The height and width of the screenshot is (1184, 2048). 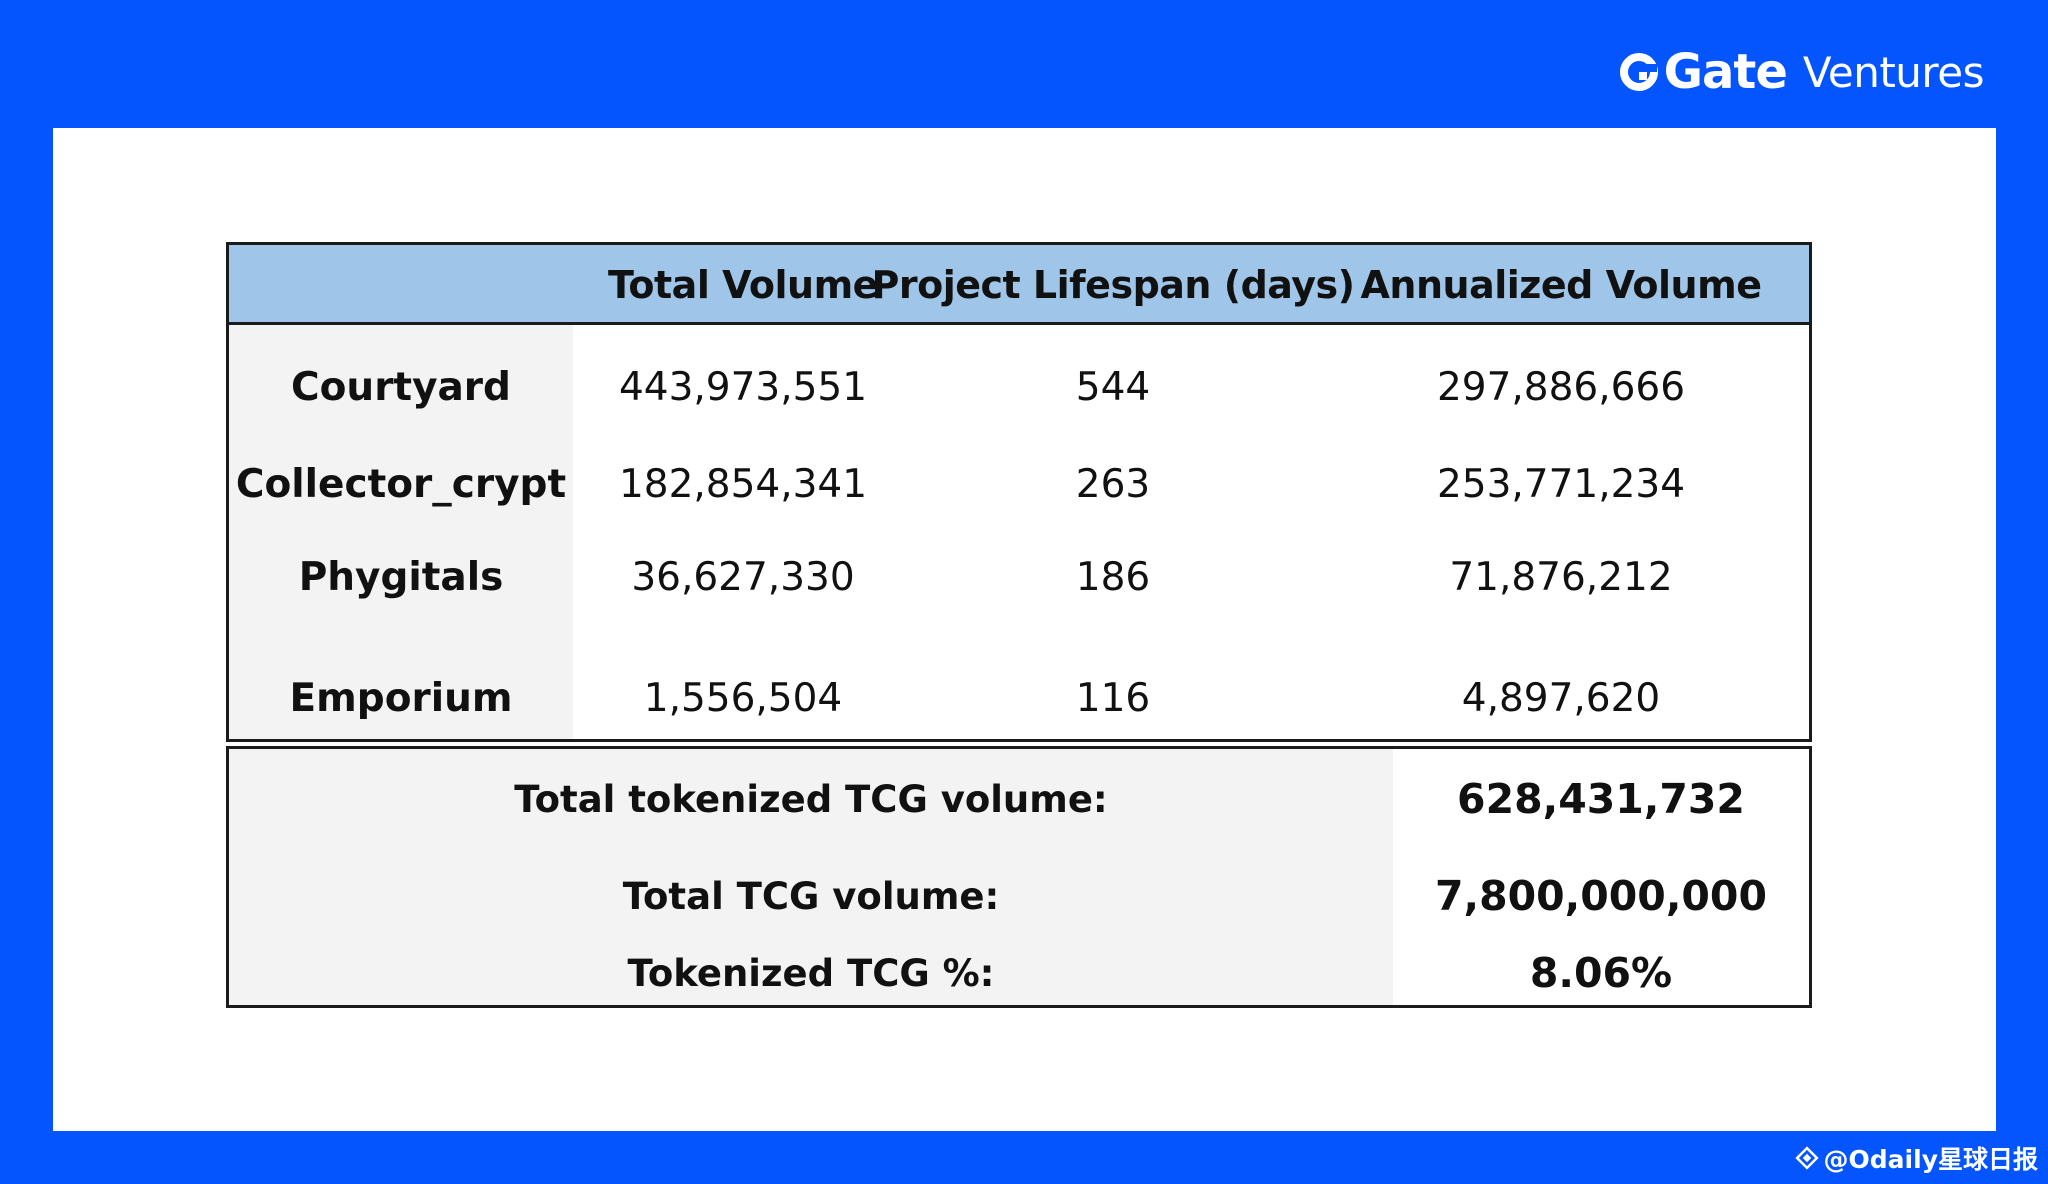 I want to click on header-total-volume: Total Volume, so click(x=743, y=285).